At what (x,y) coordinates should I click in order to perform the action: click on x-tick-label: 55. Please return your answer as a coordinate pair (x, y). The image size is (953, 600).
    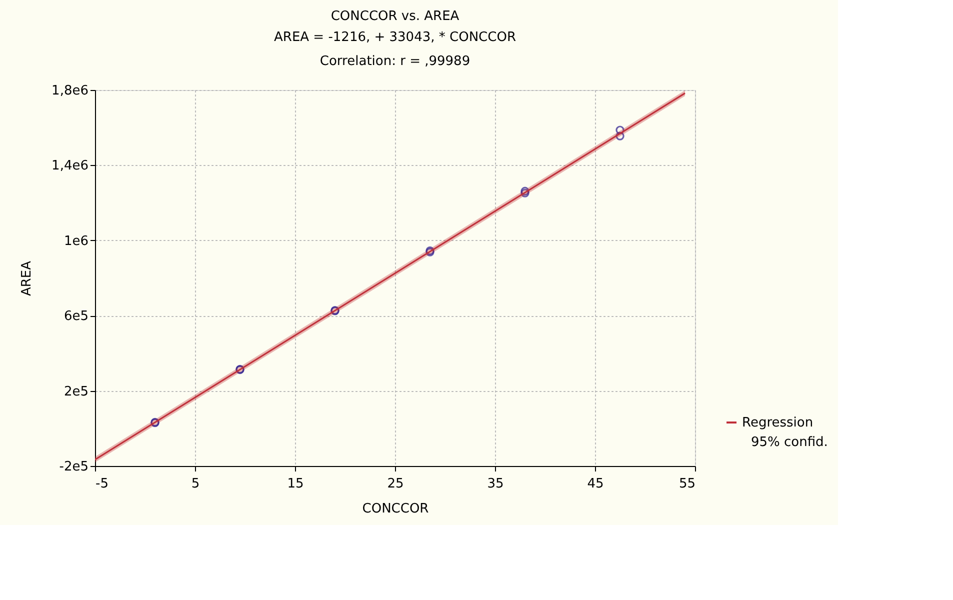
    Looking at the image, I should click on (687, 484).